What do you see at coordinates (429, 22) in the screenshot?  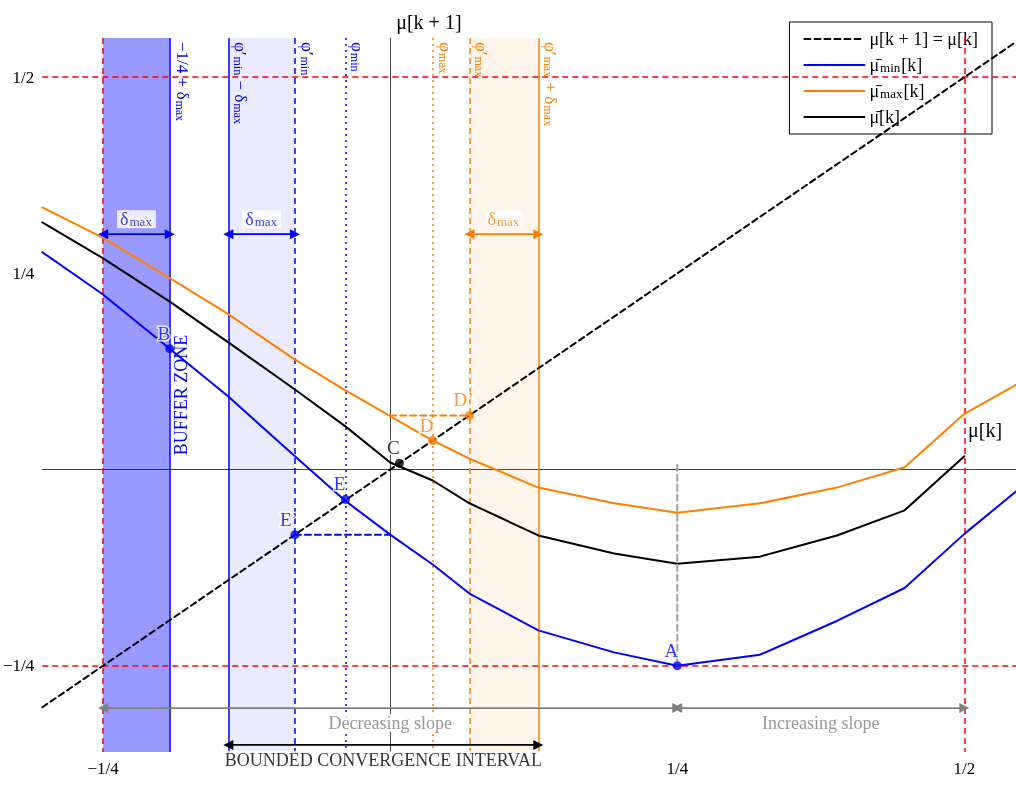 I see `y-axis-title: μ[k + 1]` at bounding box center [429, 22].